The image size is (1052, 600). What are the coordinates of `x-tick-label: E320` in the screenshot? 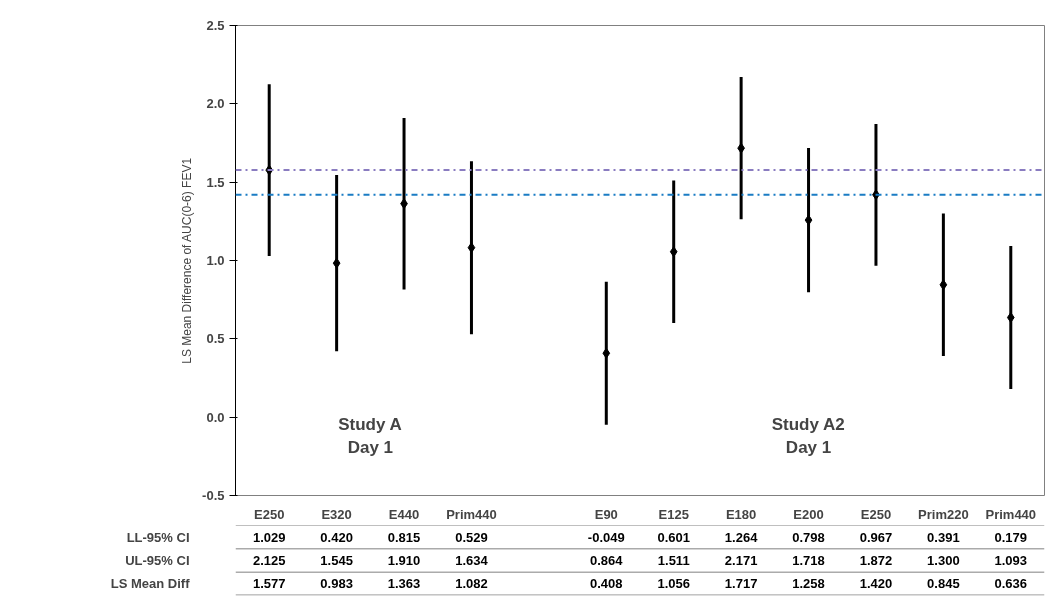 It's located at (336, 514).